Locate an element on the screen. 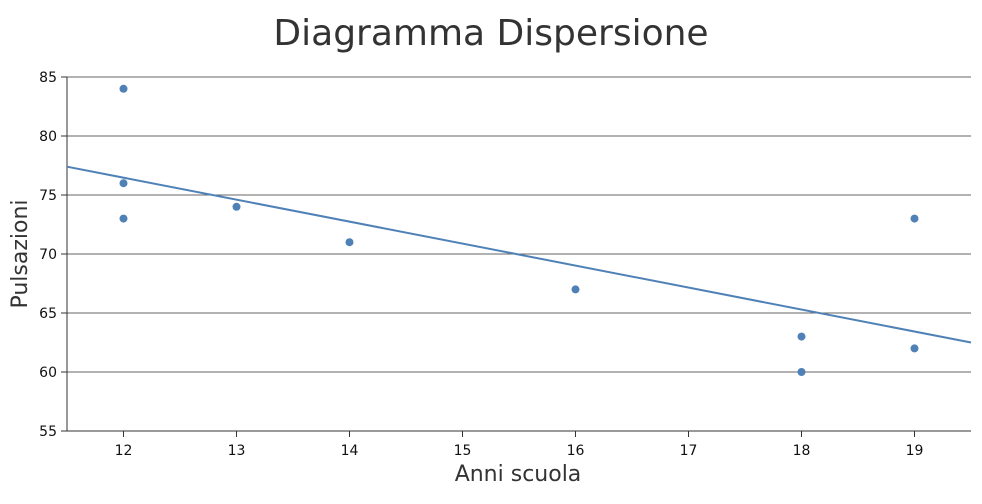  y-tick-label: 85 is located at coordinates (48, 78).